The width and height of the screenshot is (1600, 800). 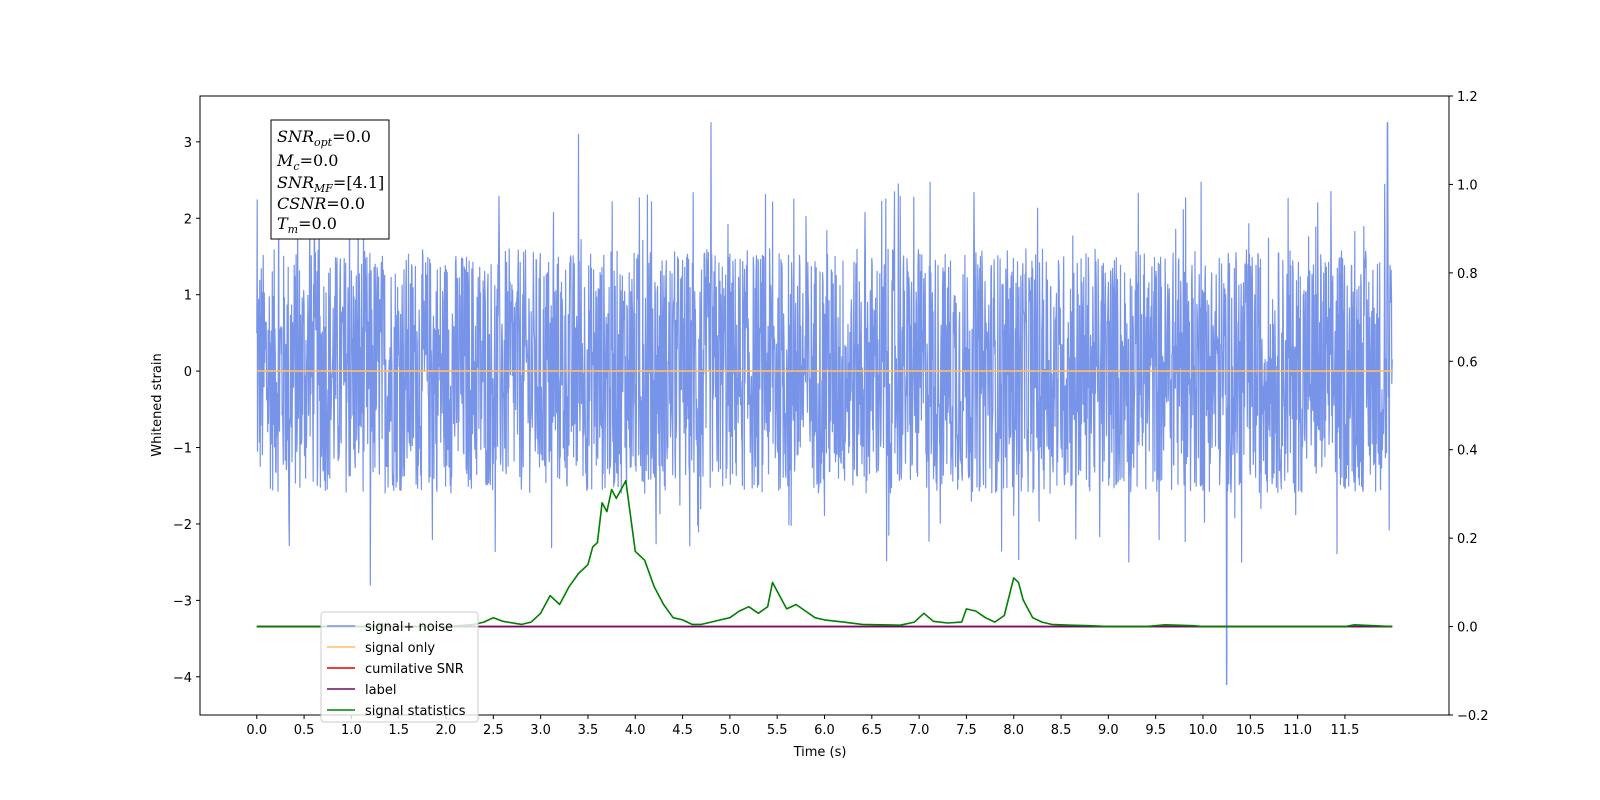 I want to click on x-tick-label: 4.0, so click(x=635, y=730).